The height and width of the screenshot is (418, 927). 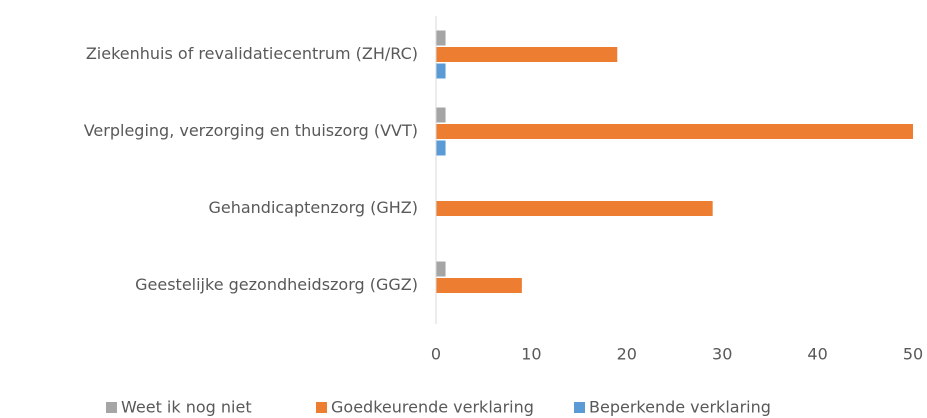 I want to click on x-tick-label: 10, so click(x=531, y=354).